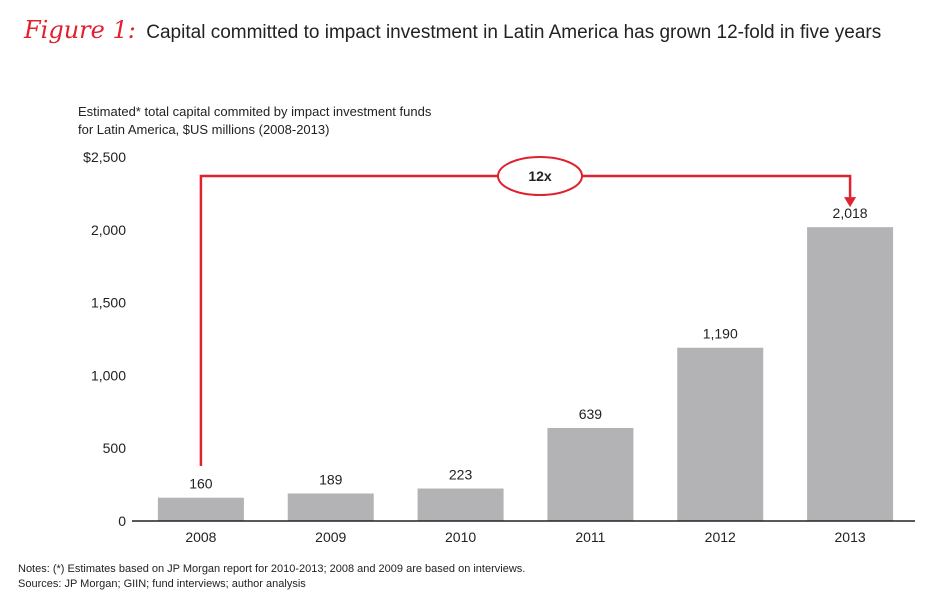 This screenshot has width=950, height=616. I want to click on growth-ellipse, so click(540, 176).